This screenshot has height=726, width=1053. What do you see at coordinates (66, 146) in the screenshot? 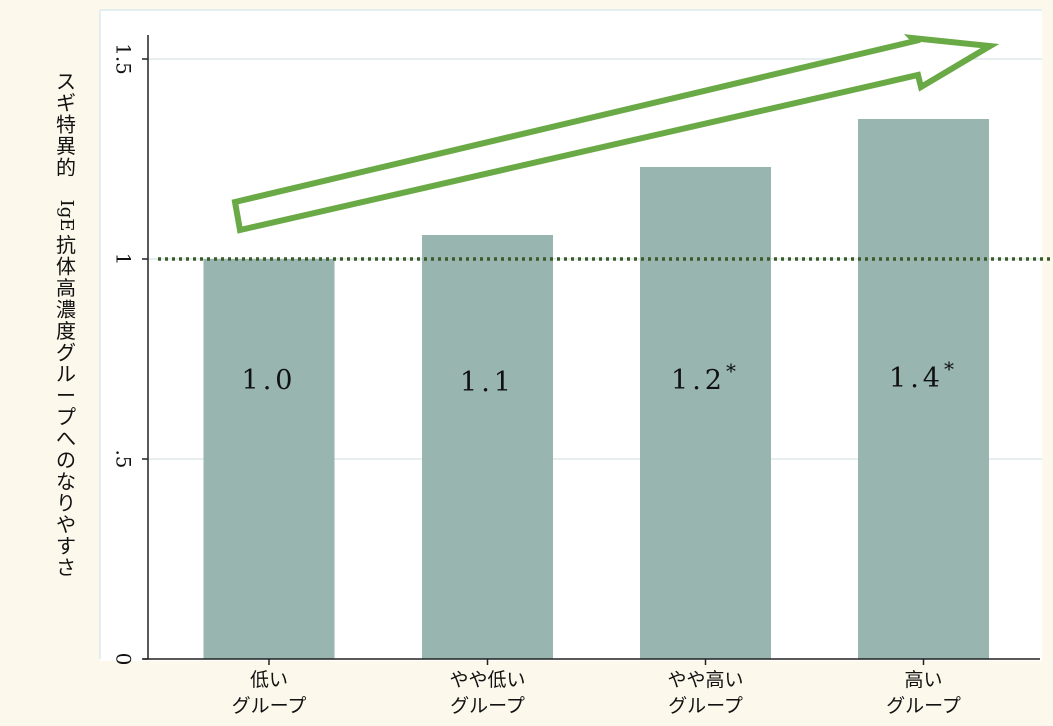
I see `y-axis-title-char: 異` at bounding box center [66, 146].